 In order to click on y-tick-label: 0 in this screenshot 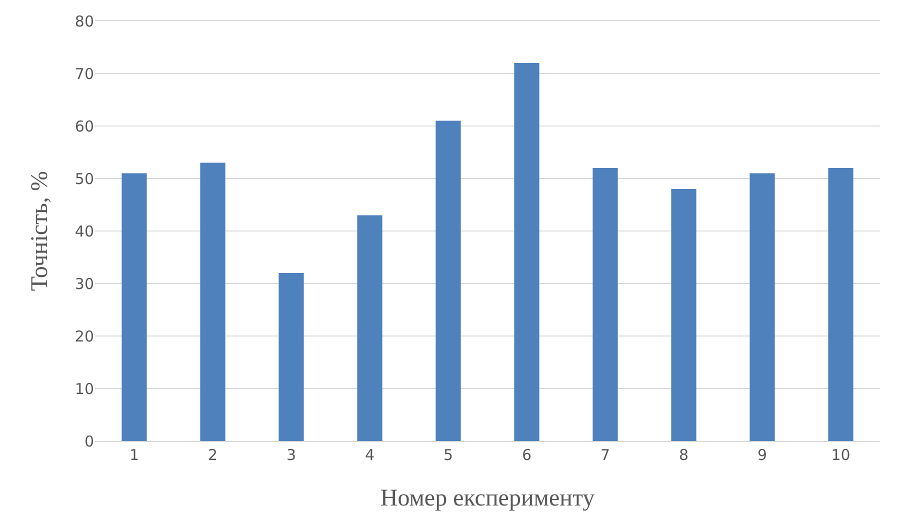, I will do `click(89, 441)`.